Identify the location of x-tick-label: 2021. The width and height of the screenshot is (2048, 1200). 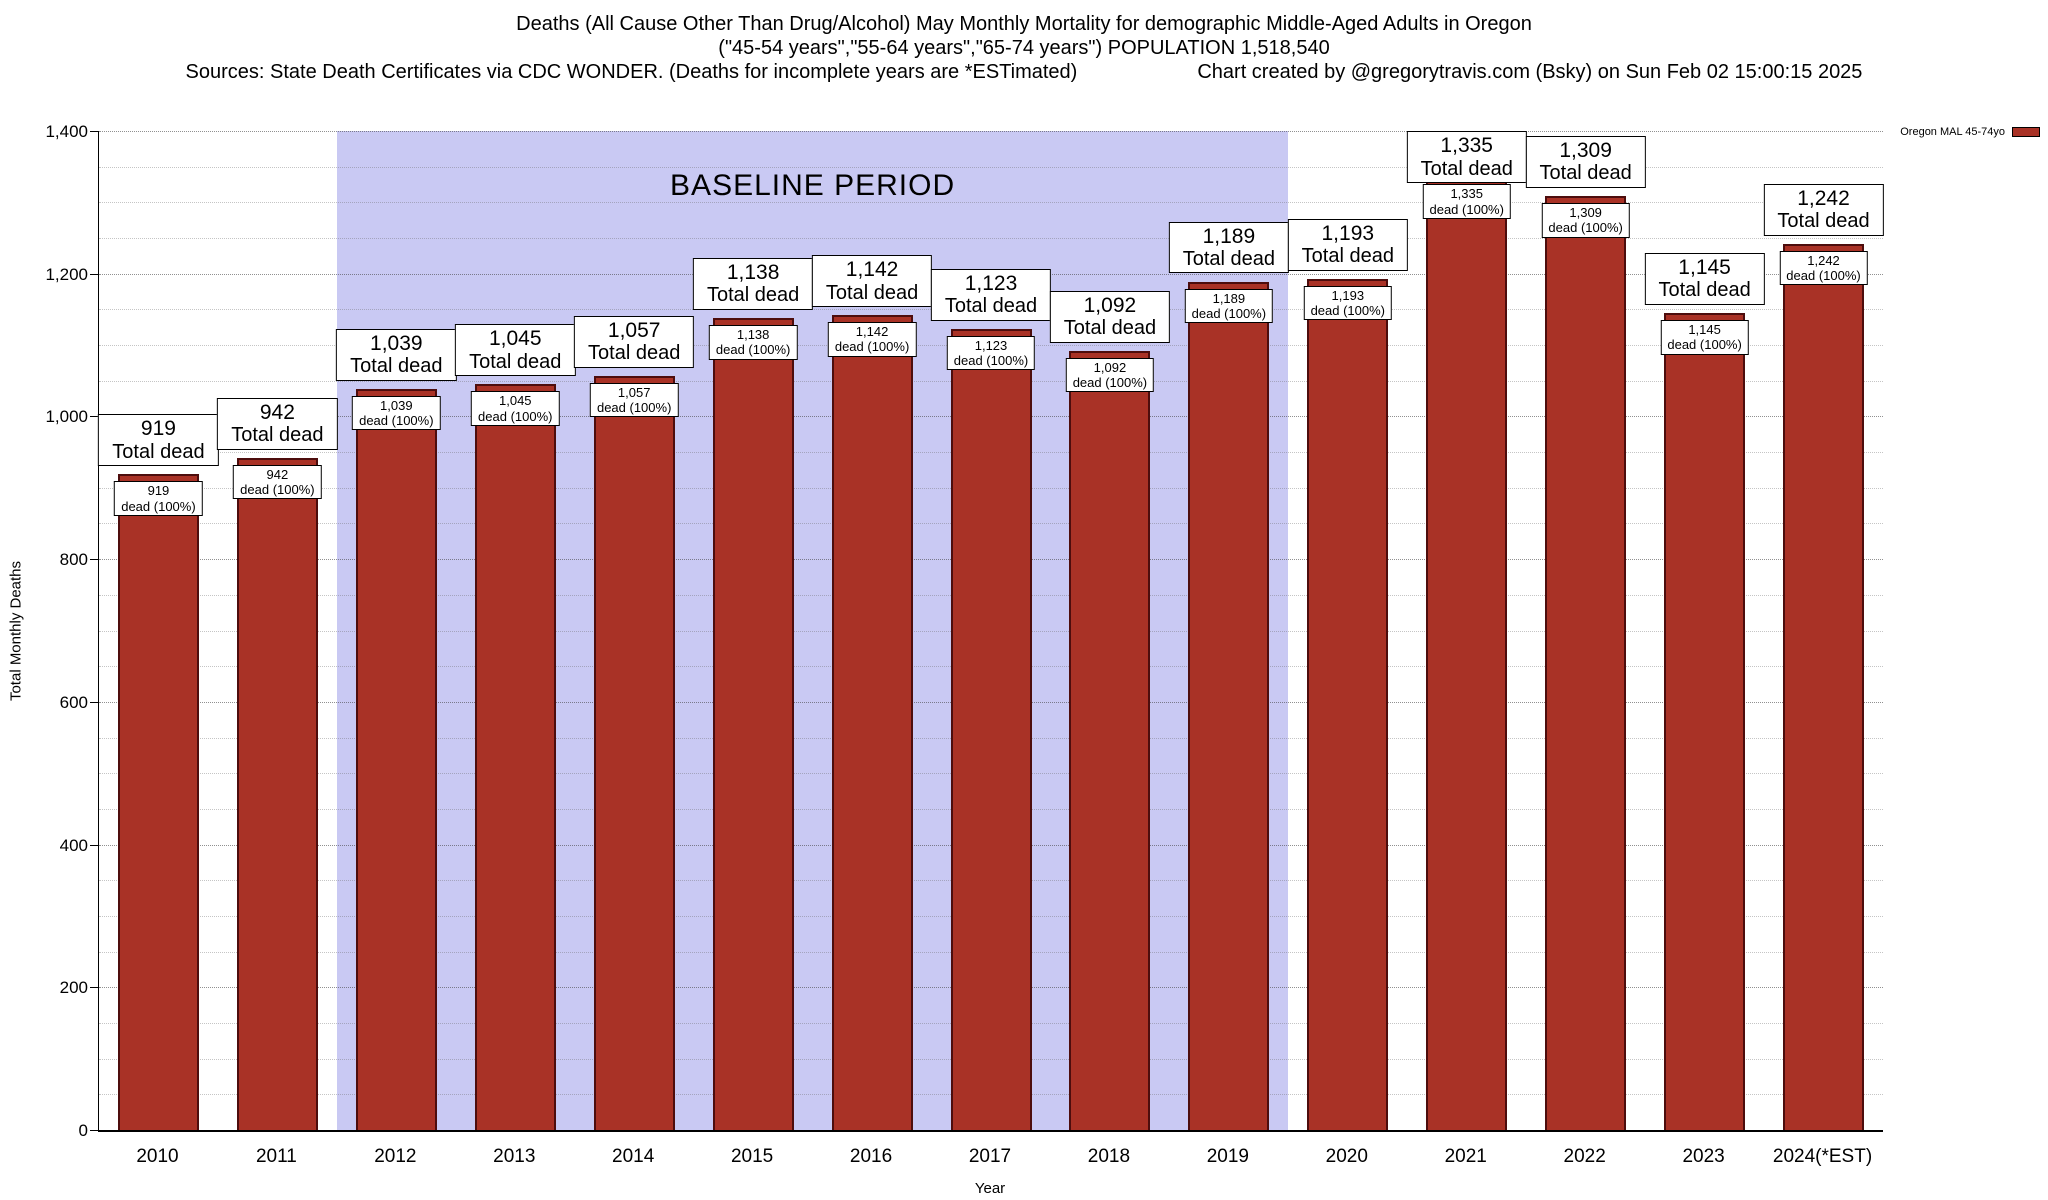
(1465, 1156).